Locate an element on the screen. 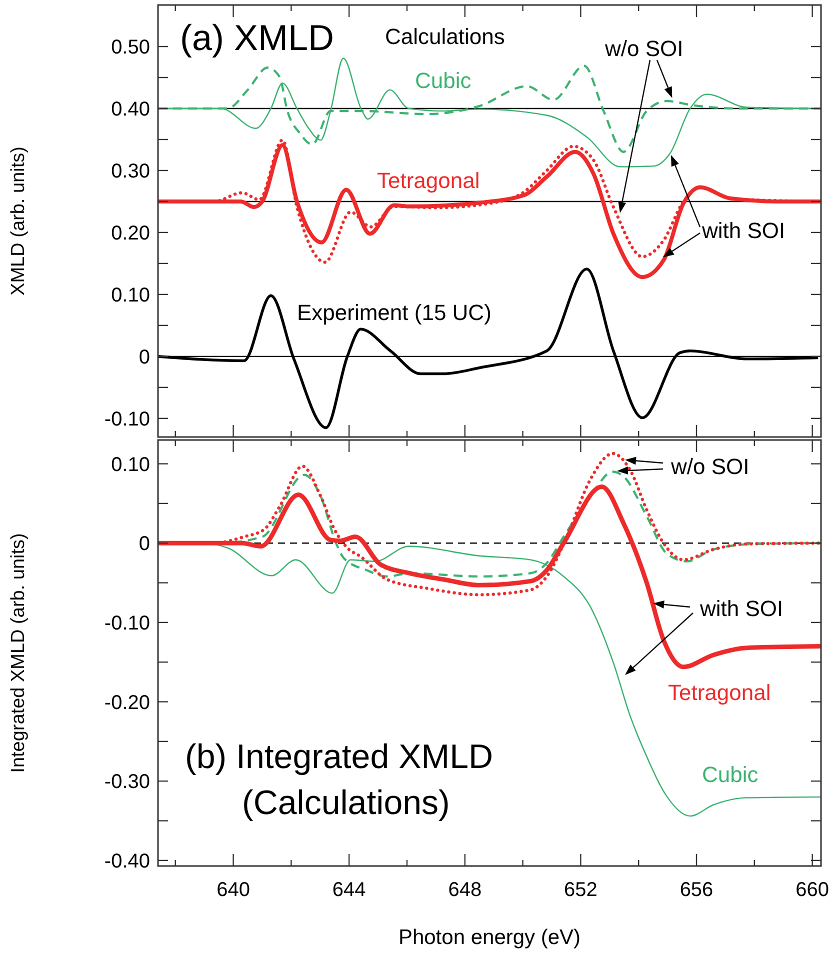 This screenshot has height=958, width=838. x-tick-label: 644 is located at coordinates (349, 890).